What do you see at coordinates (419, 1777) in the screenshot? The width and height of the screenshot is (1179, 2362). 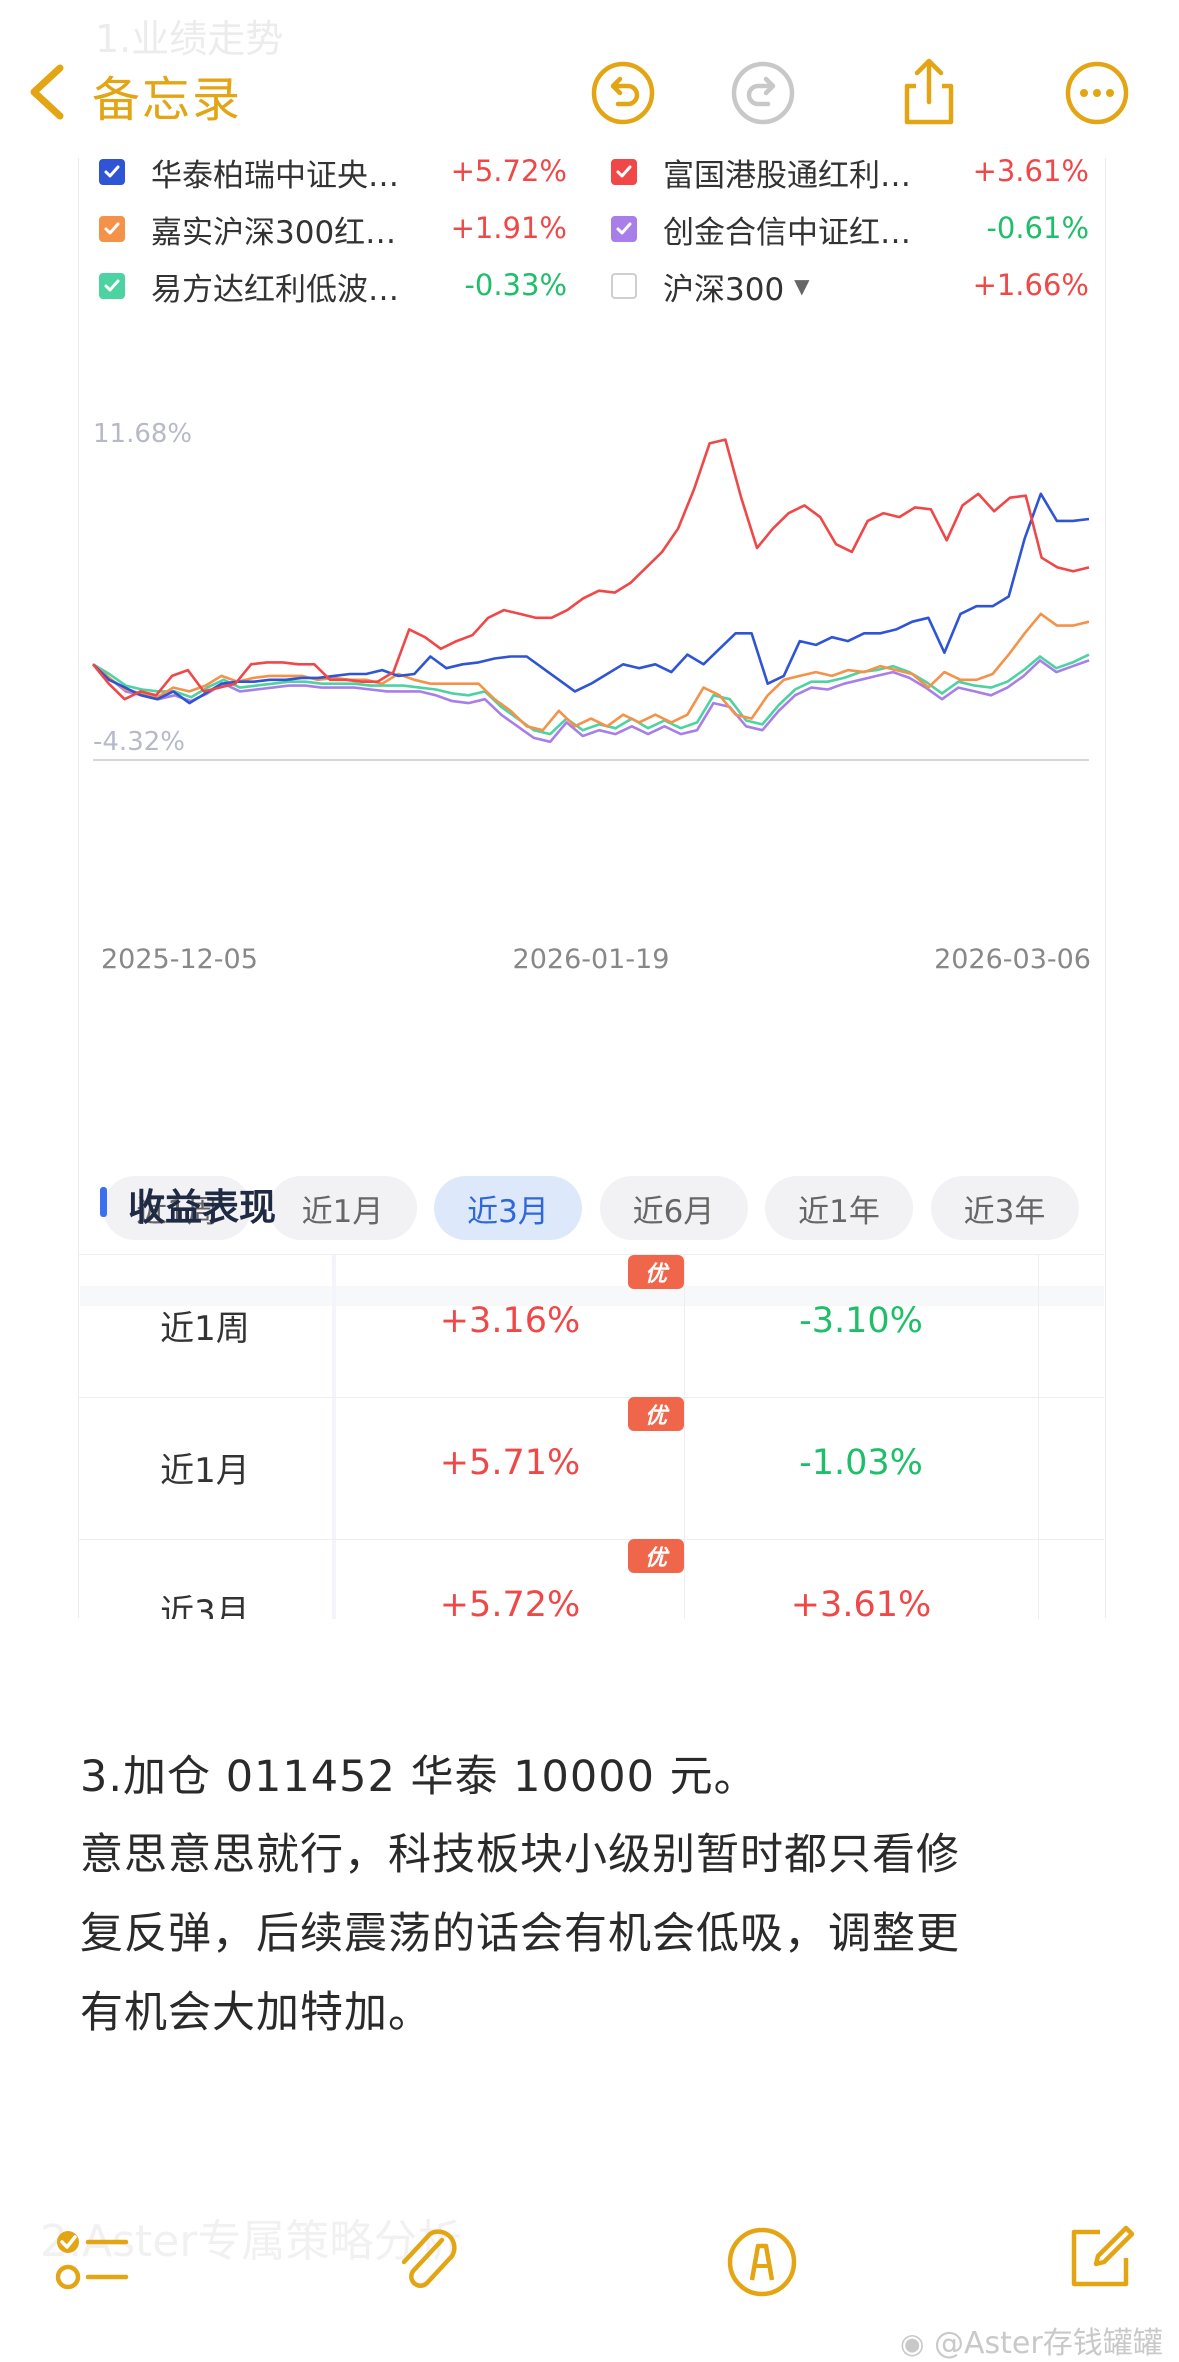 I see `note-line-1: 3.加仓 011452 华泰 10000 元。` at bounding box center [419, 1777].